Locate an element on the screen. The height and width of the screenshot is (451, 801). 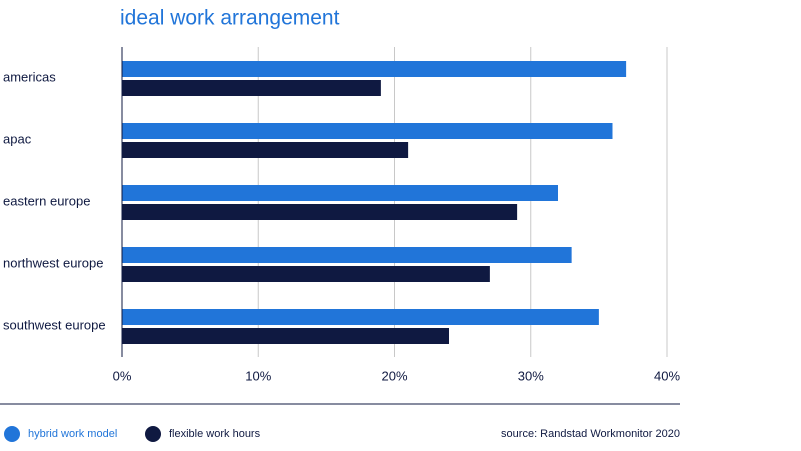
y-tick-label: eastern europe is located at coordinates (46, 200).